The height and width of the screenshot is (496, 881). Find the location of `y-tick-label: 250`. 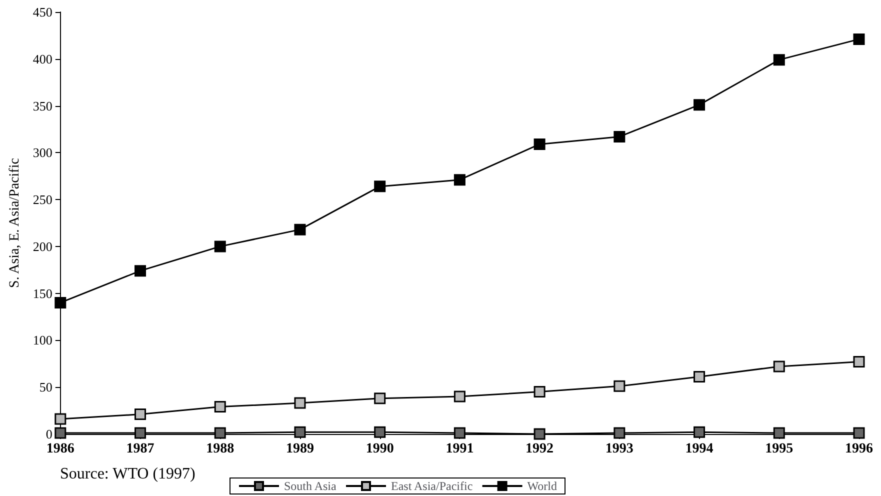

y-tick-label: 250 is located at coordinates (42, 200).